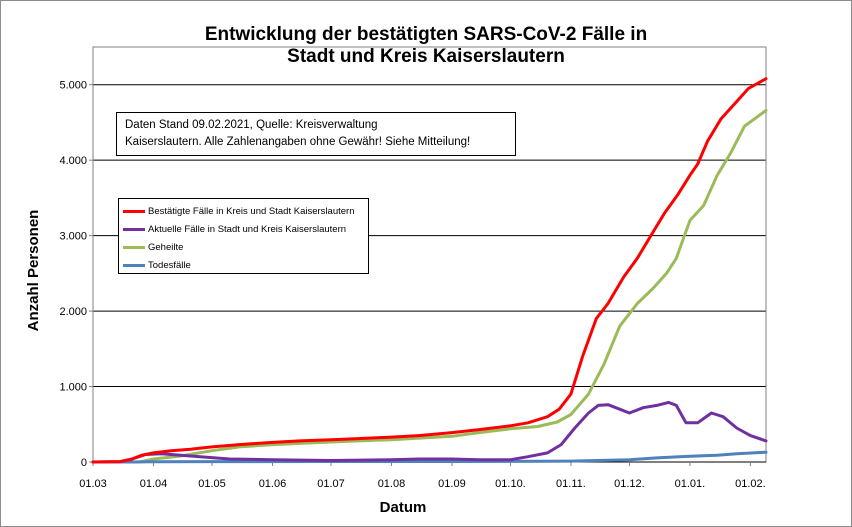  I want to click on series-line-active, so click(429, 432).